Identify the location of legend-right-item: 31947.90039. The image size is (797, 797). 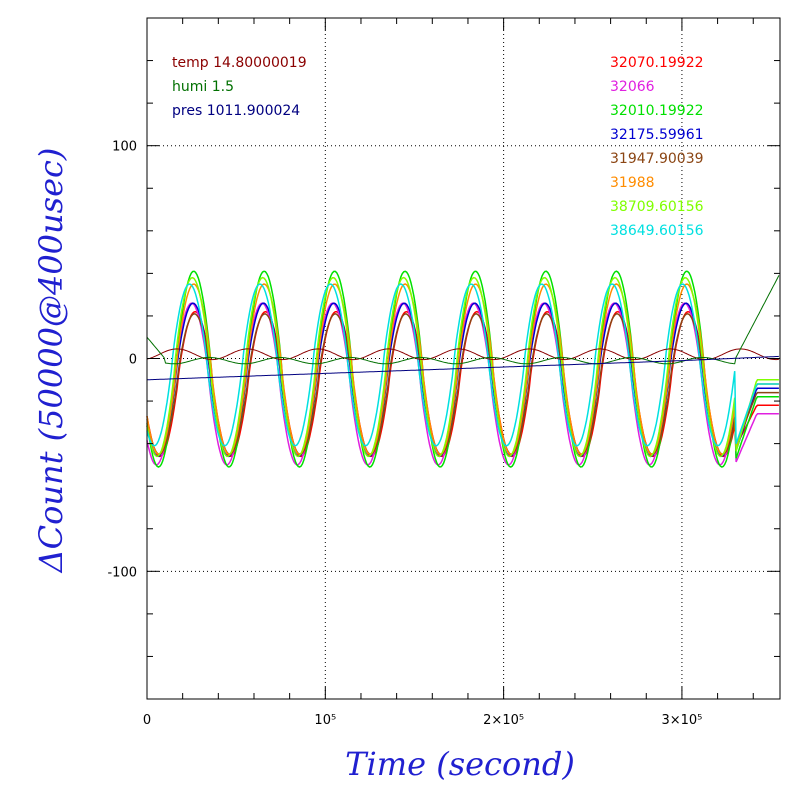
(657, 159).